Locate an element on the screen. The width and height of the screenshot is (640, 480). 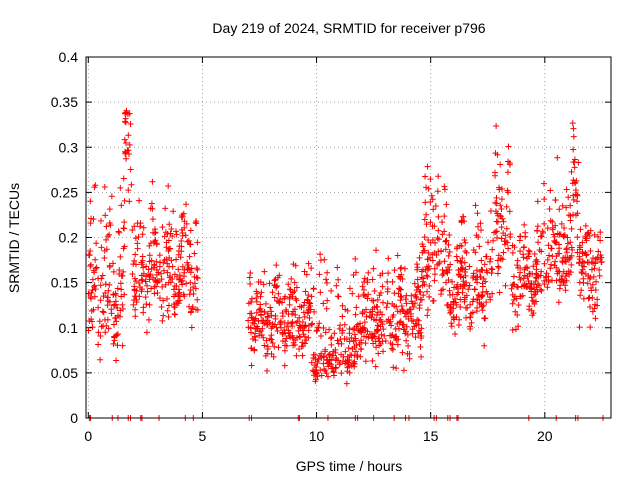
y-axis-label: SRMTID / TECUs is located at coordinates (14, 238).